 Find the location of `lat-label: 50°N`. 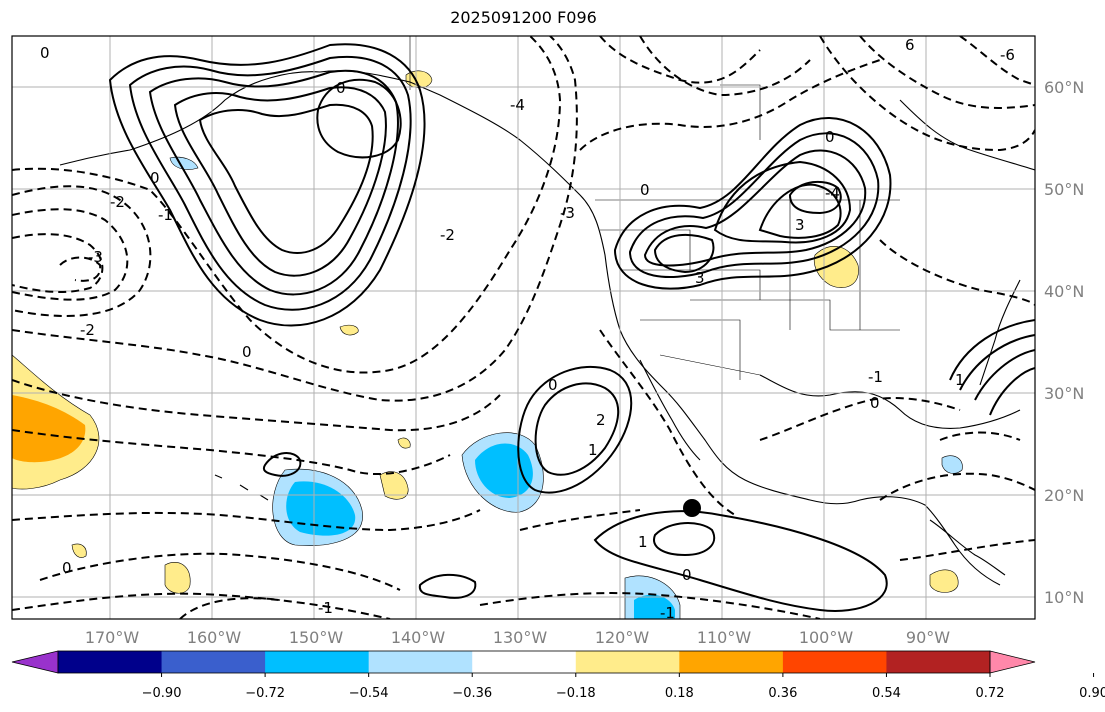

lat-label: 50°N is located at coordinates (1064, 189).